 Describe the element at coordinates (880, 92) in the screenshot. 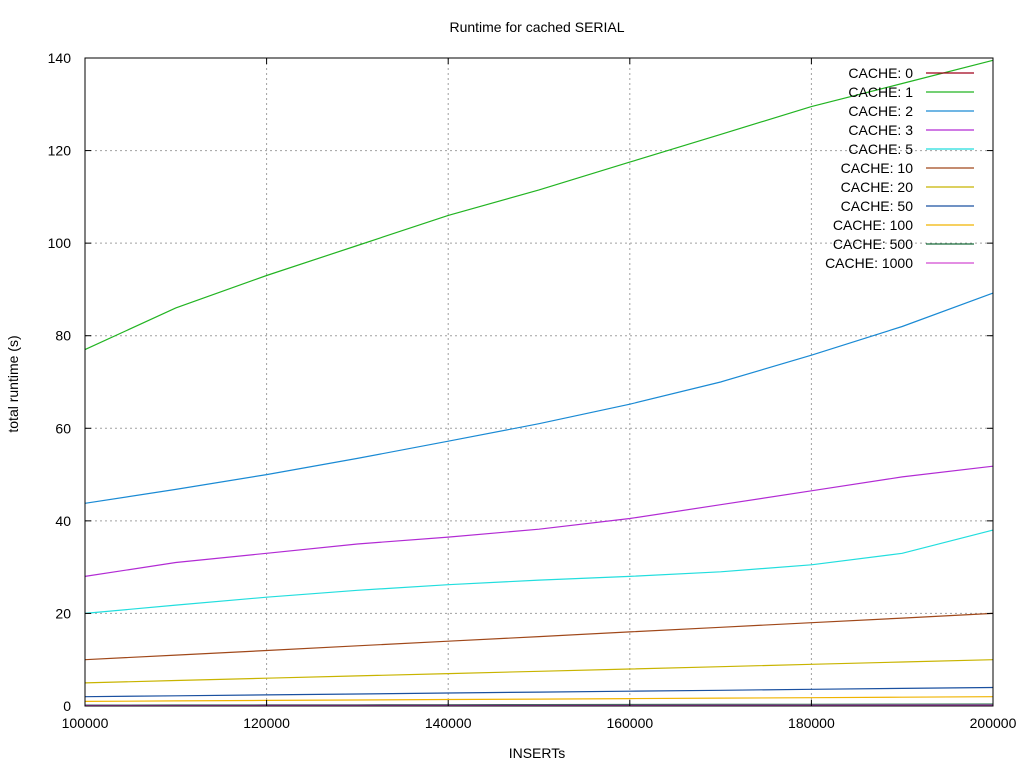

I see `legend-label-cache-1: CACHE: 1` at that location.